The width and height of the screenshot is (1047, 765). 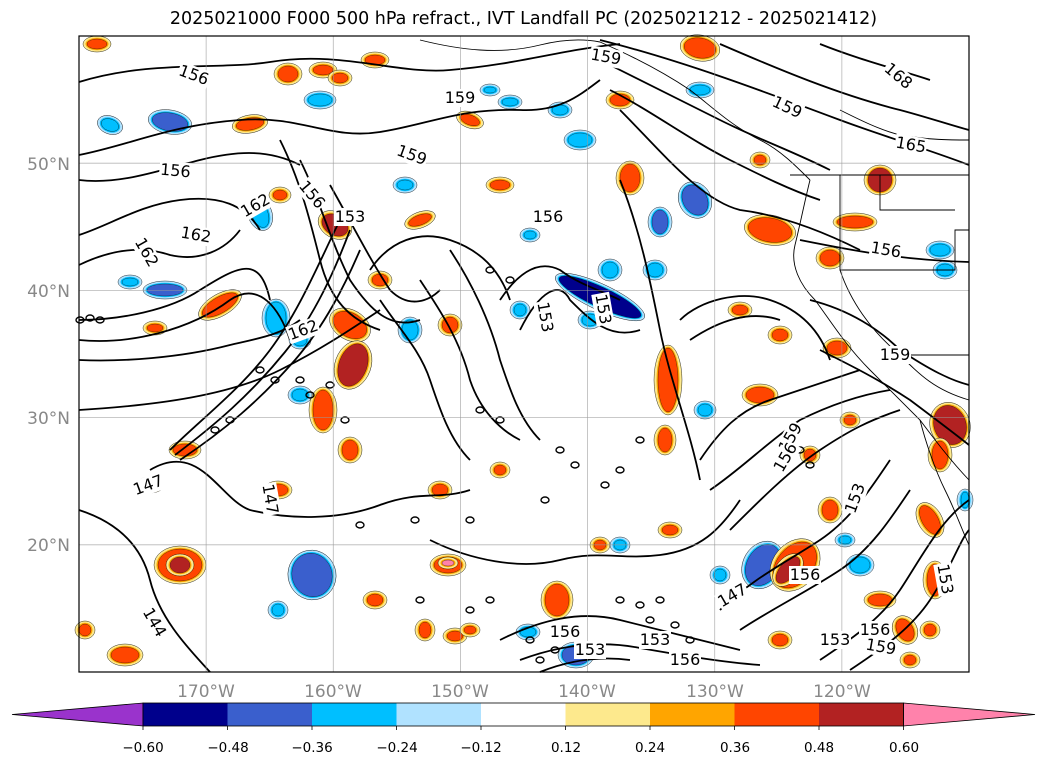 What do you see at coordinates (77, 714) in the screenshot?
I see `colorbar-extend-min` at bounding box center [77, 714].